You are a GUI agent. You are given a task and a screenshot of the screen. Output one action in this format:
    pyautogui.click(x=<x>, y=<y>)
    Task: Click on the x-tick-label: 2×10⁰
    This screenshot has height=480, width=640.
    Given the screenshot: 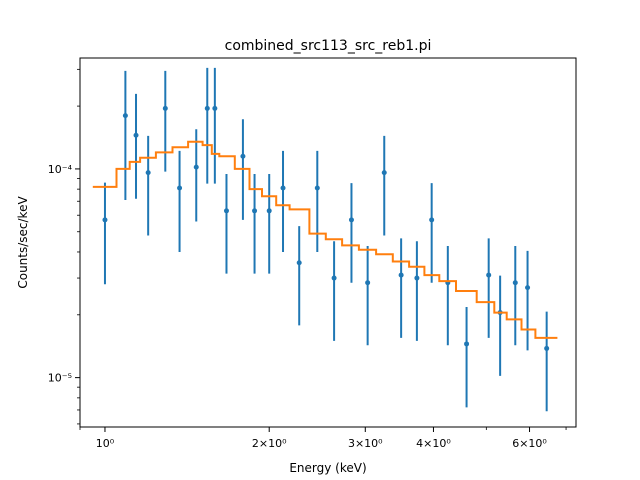 What is the action you would take?
    pyautogui.click(x=269, y=443)
    